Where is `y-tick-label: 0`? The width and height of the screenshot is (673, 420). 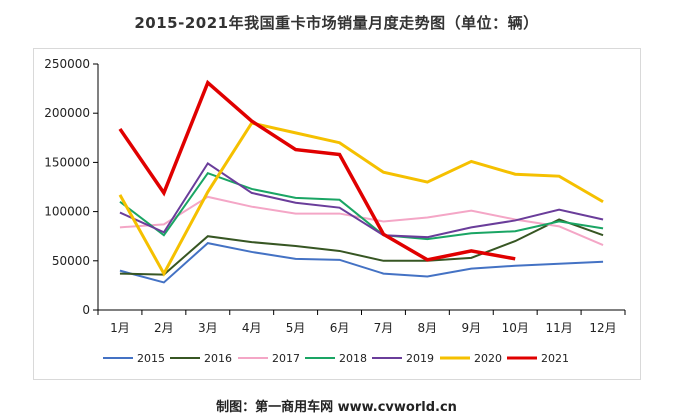 y-tick-label: 0 is located at coordinates (86, 310).